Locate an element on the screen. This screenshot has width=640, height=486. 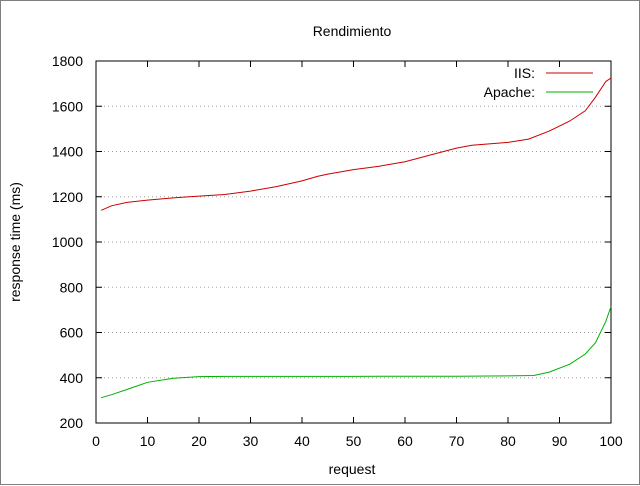
x-tick-label: 0 is located at coordinates (96, 441).